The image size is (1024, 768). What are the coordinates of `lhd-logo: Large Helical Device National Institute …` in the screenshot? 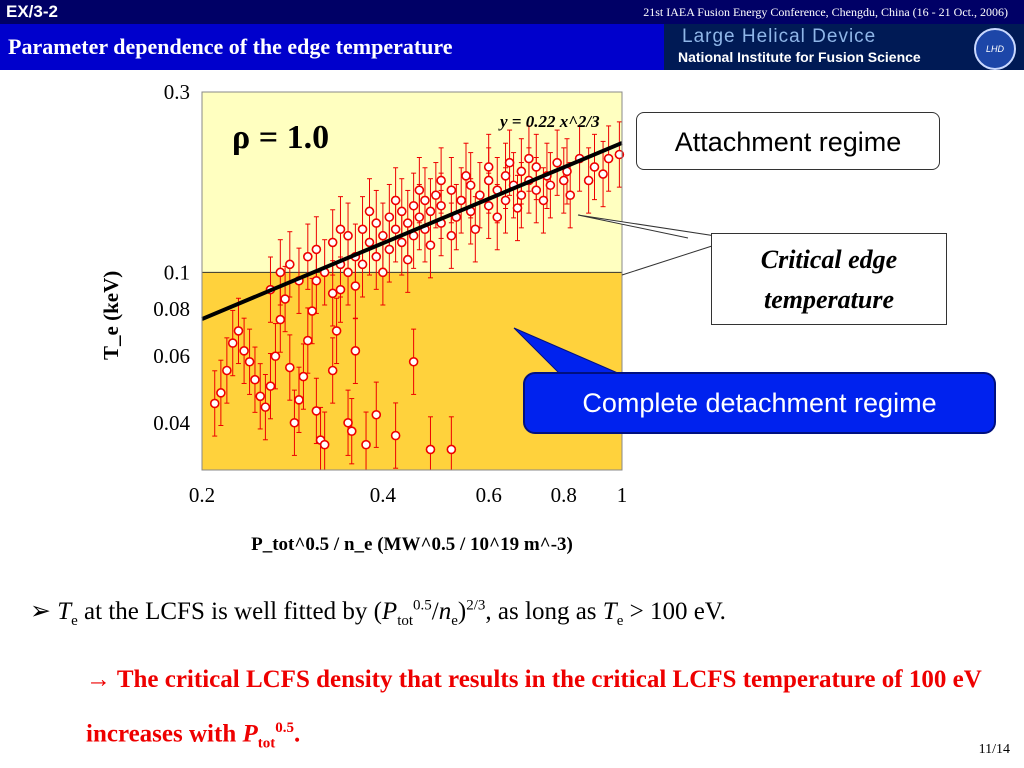 It's located at (844, 47).